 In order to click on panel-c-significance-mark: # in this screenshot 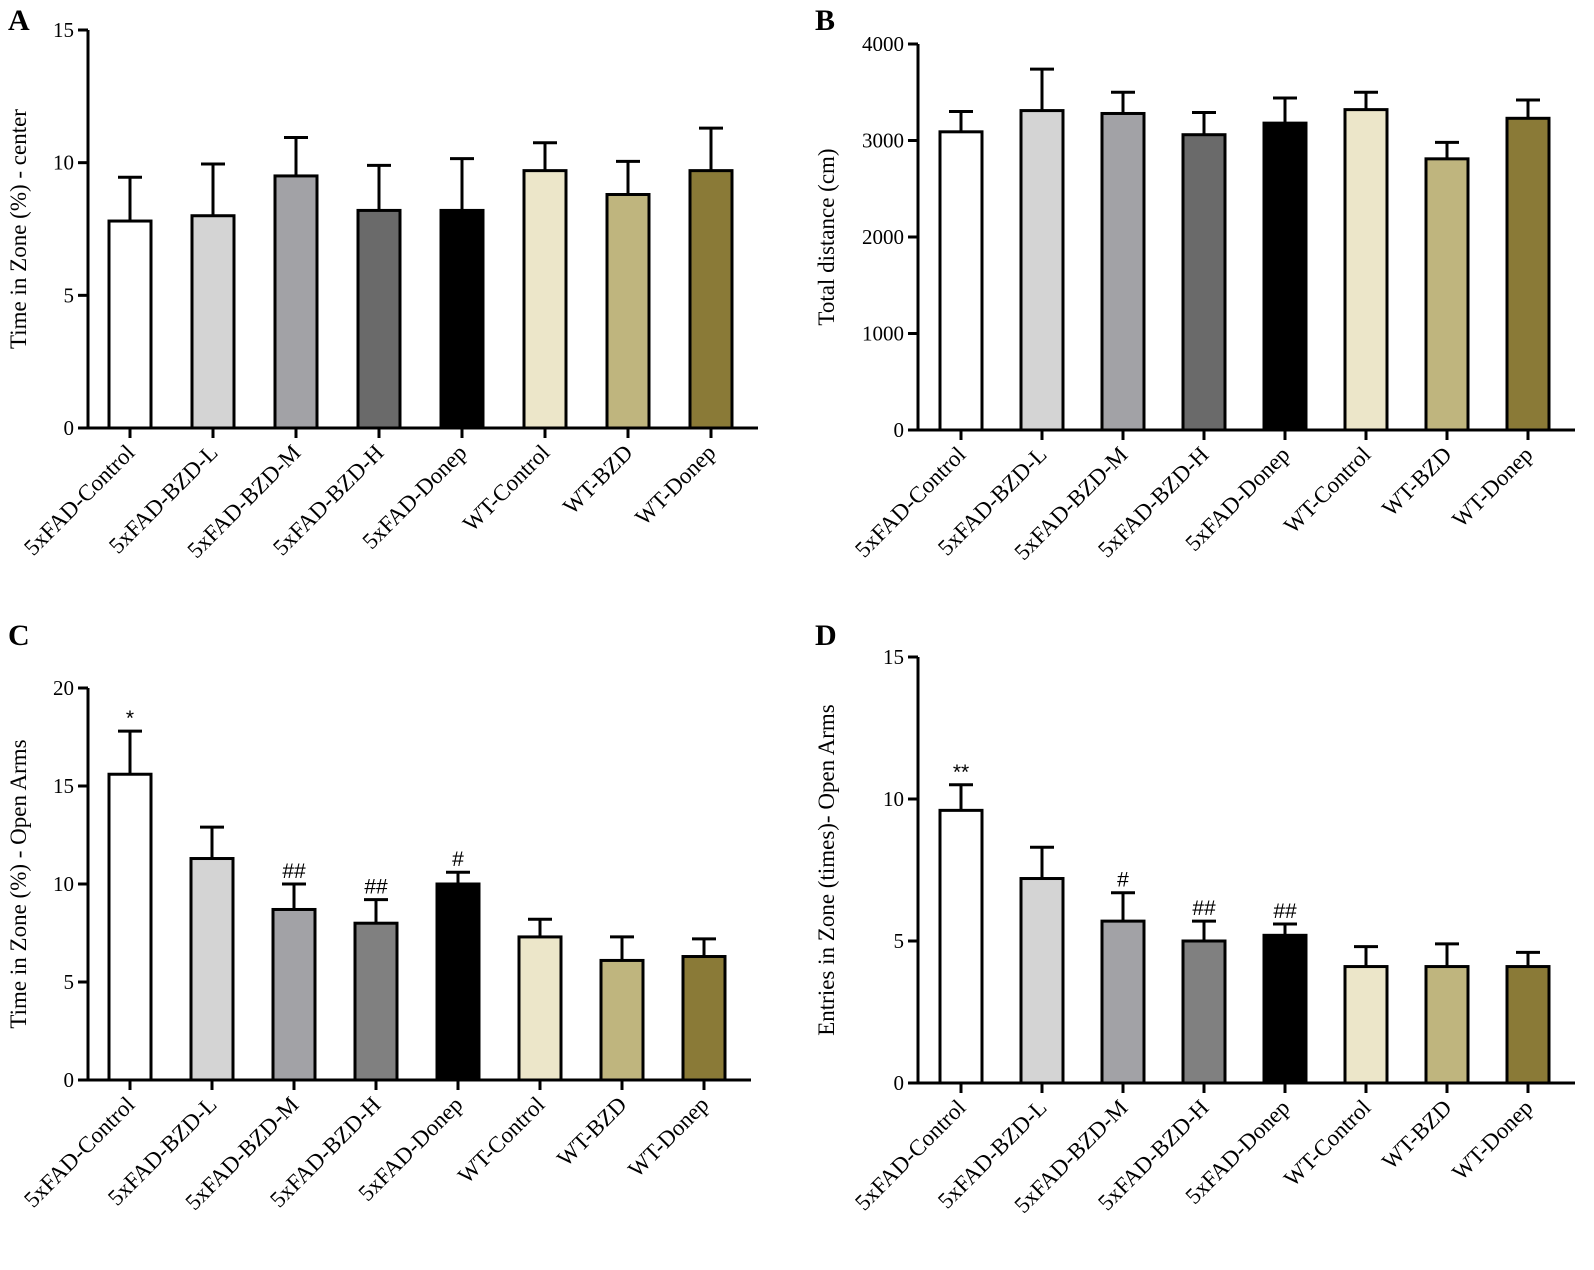, I will do `click(458, 859)`.